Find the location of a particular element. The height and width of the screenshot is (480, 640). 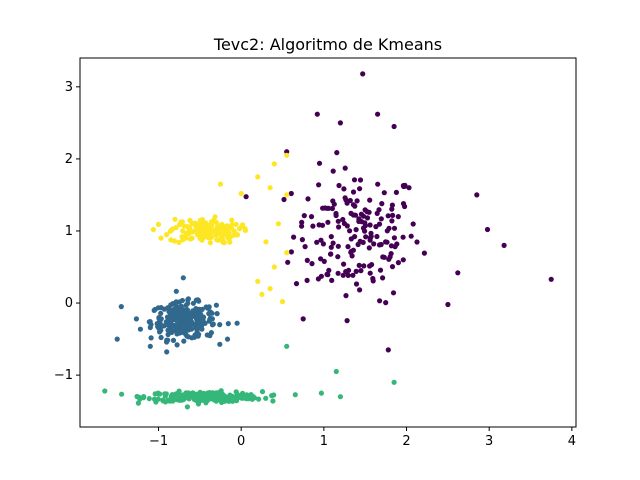

x-tick-label: 2 is located at coordinates (406, 441).